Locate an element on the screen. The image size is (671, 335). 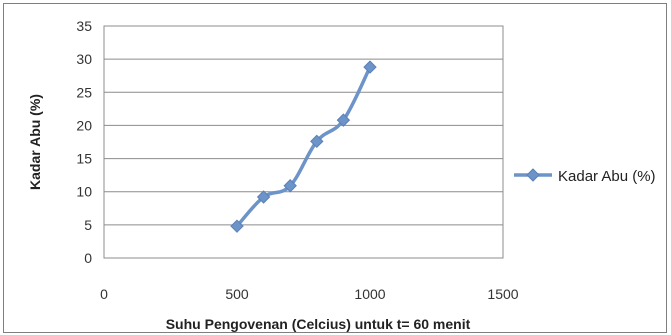
y-tick-label: 30 is located at coordinates (84, 59).